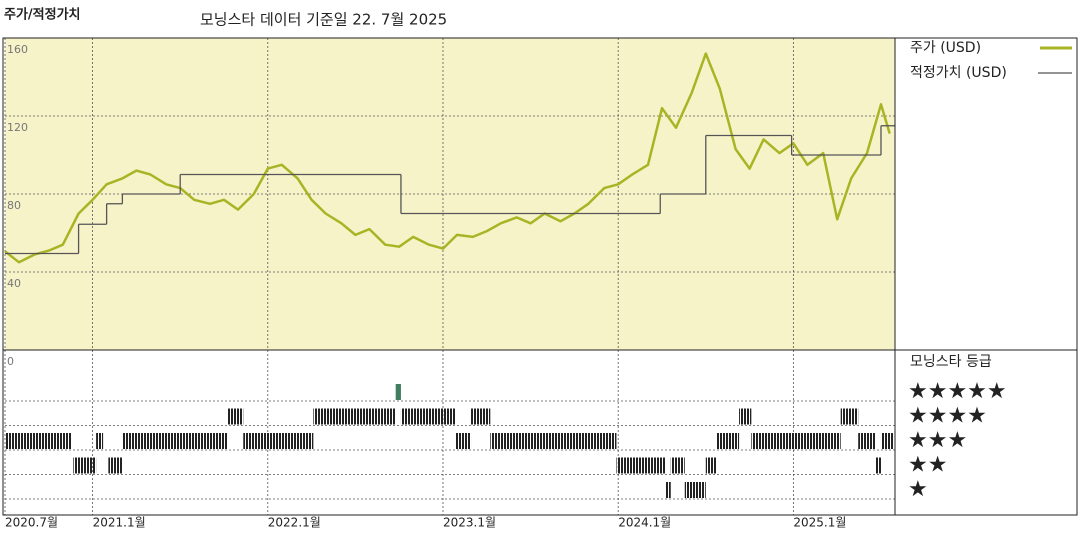  What do you see at coordinates (14, 205) in the screenshot?
I see `y-tick-label: 80` at bounding box center [14, 205].